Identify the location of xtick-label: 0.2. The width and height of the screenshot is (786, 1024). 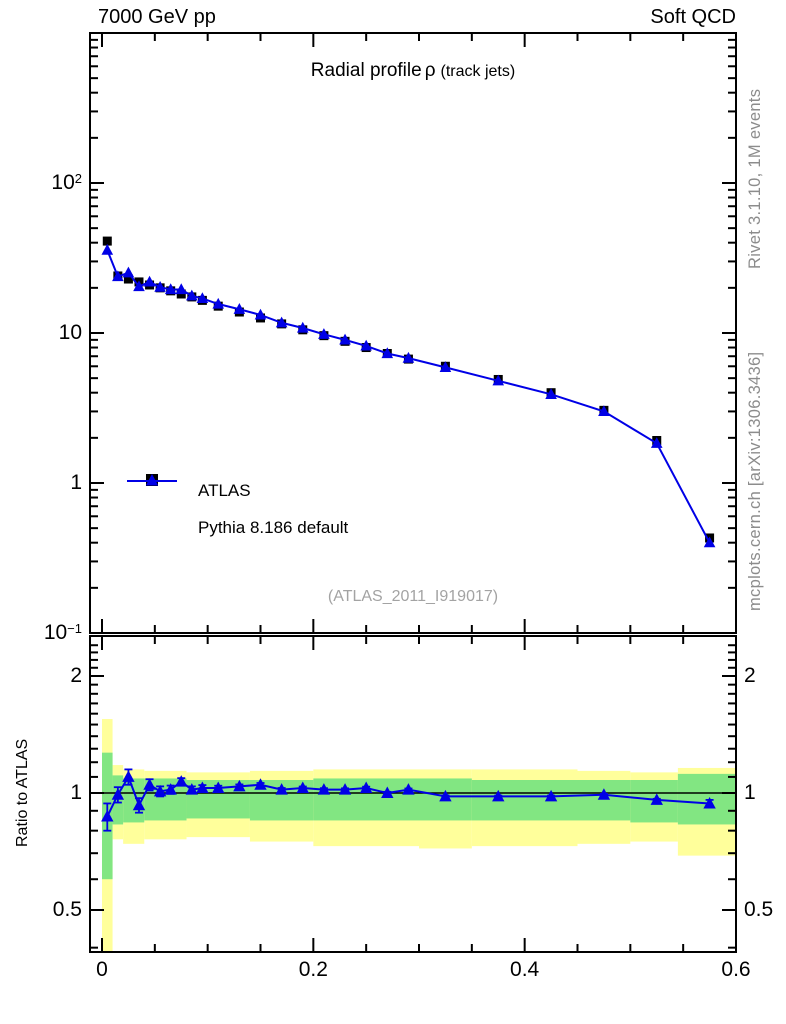
(313, 969).